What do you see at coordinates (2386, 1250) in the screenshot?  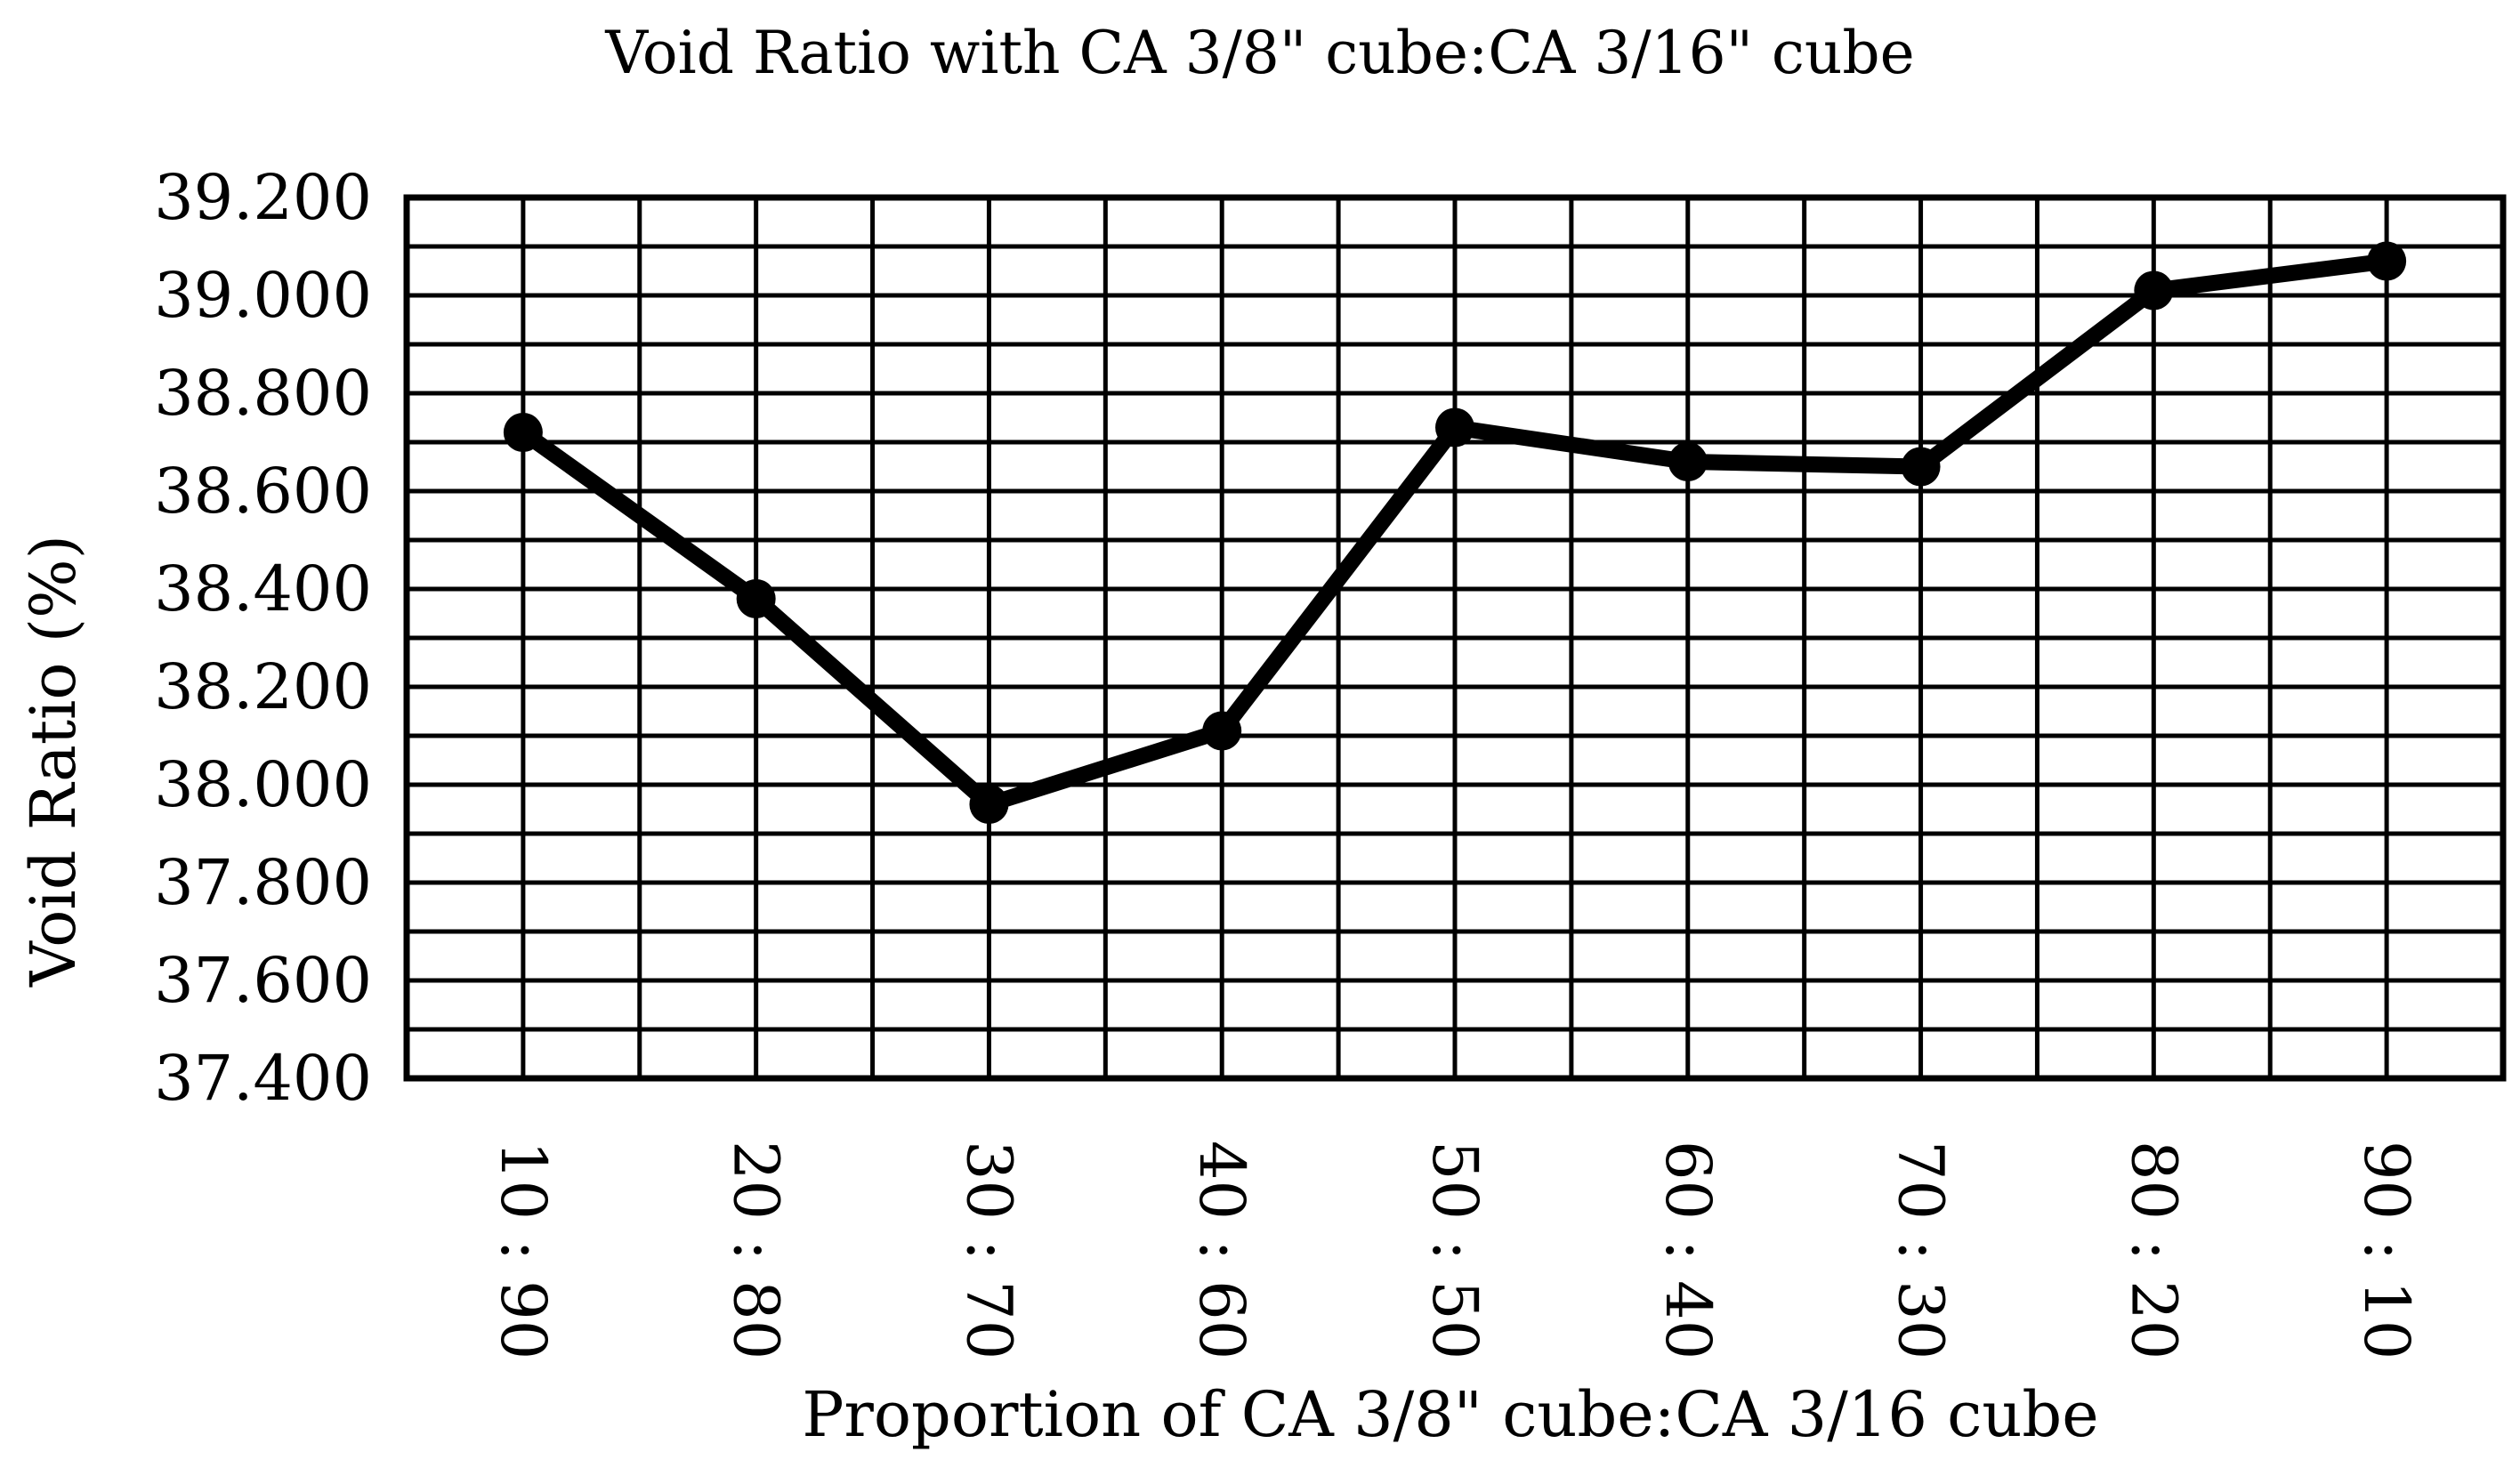 I see `x-tick-label: 90 : 10` at bounding box center [2386, 1250].